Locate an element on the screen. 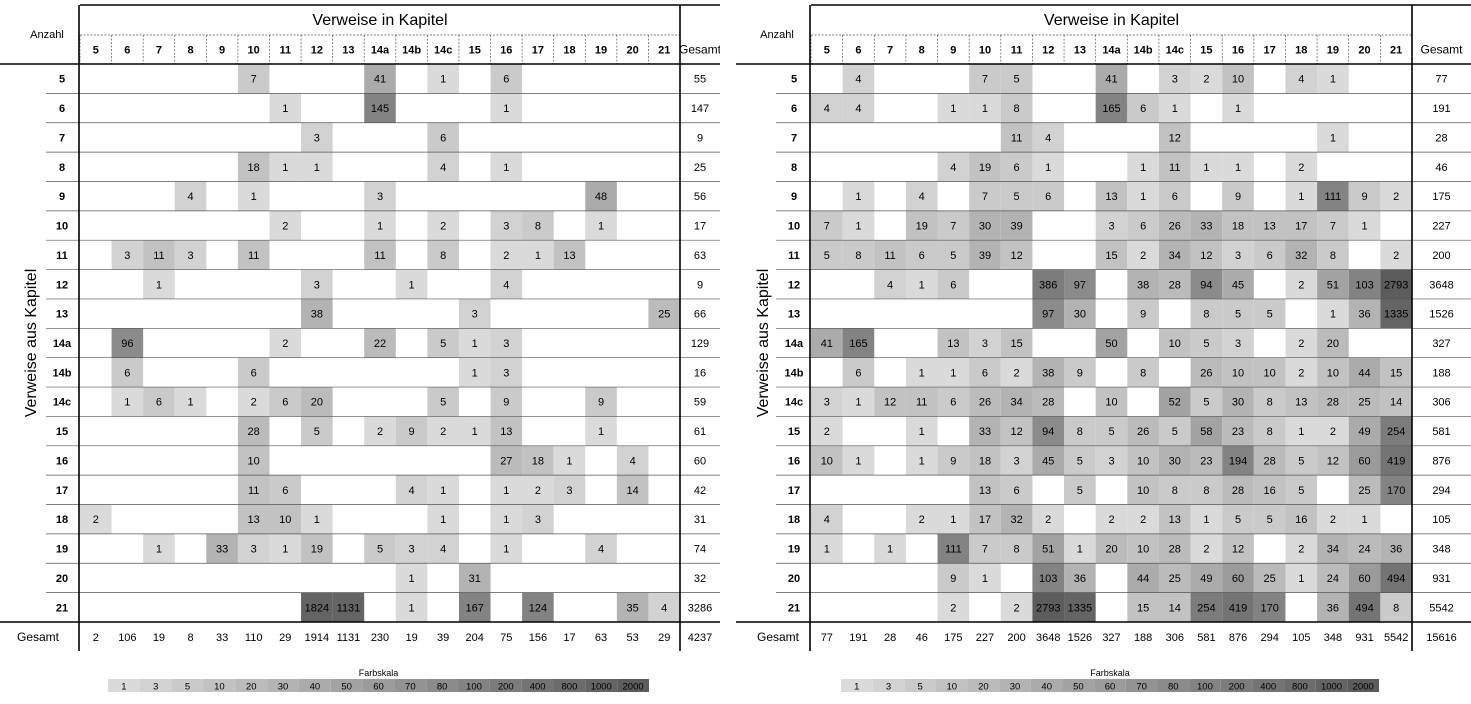 Image resolution: width=1471 pixels, height=704 pixels. cell-value-label: 419 is located at coordinates (1396, 461).